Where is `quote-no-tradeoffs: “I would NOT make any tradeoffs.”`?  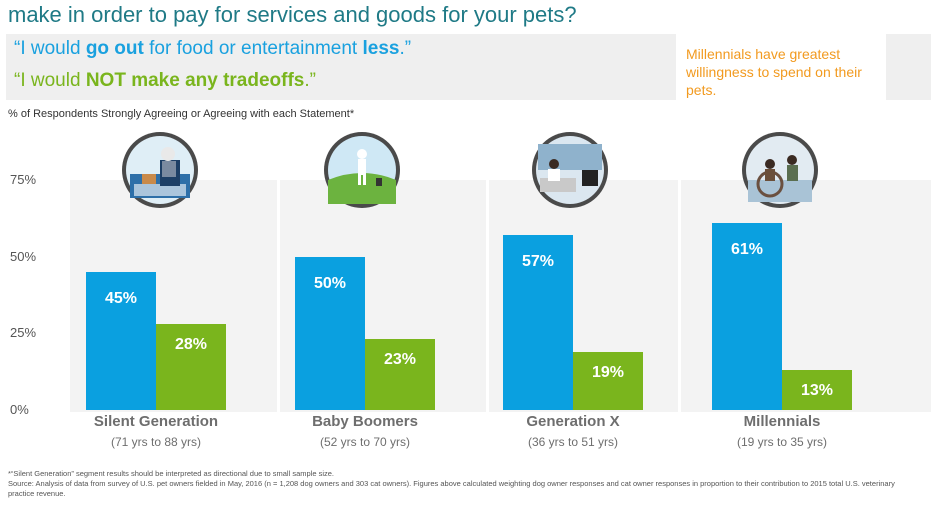
quote-no-tradeoffs: “I would NOT make any tradeoffs.” is located at coordinates (165, 81).